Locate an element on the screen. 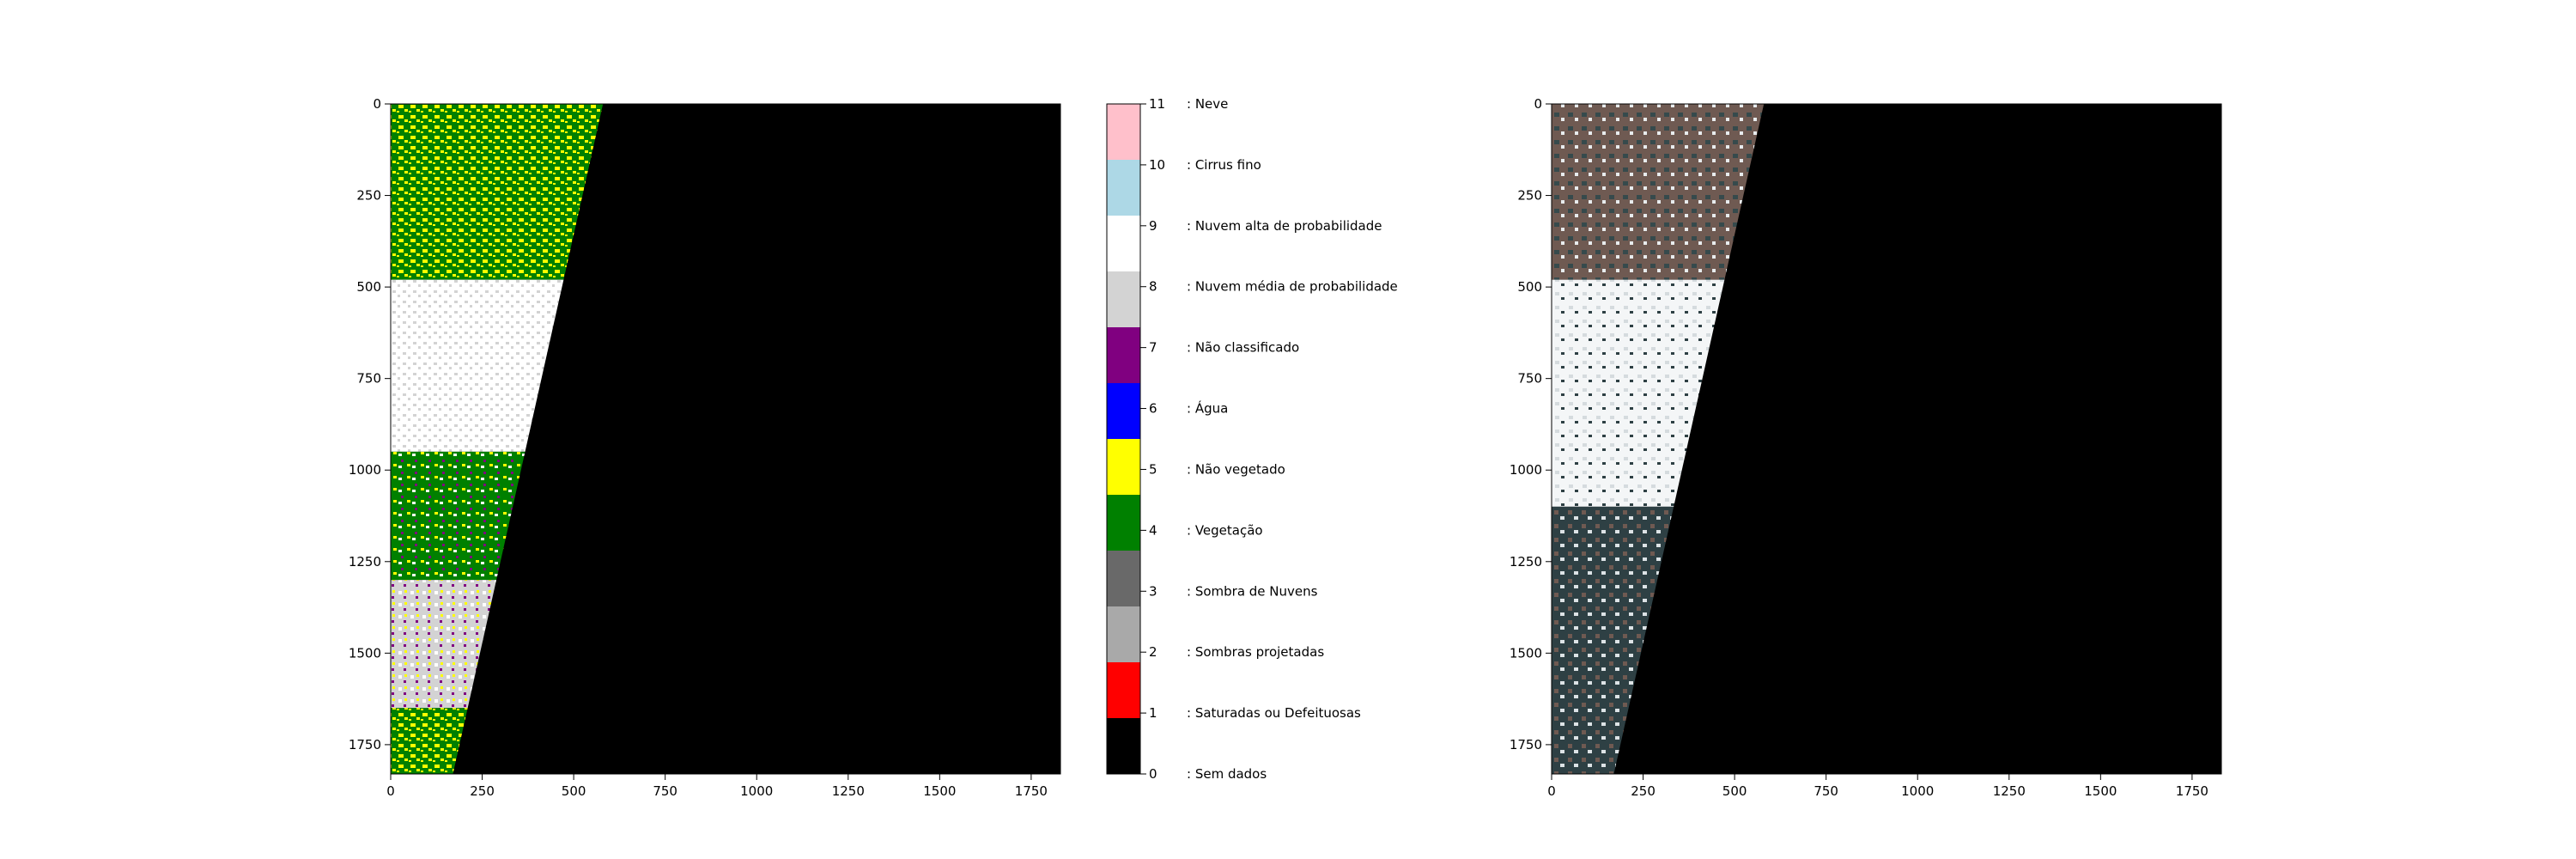  scl-x-tick-label: 0 is located at coordinates (390, 791).